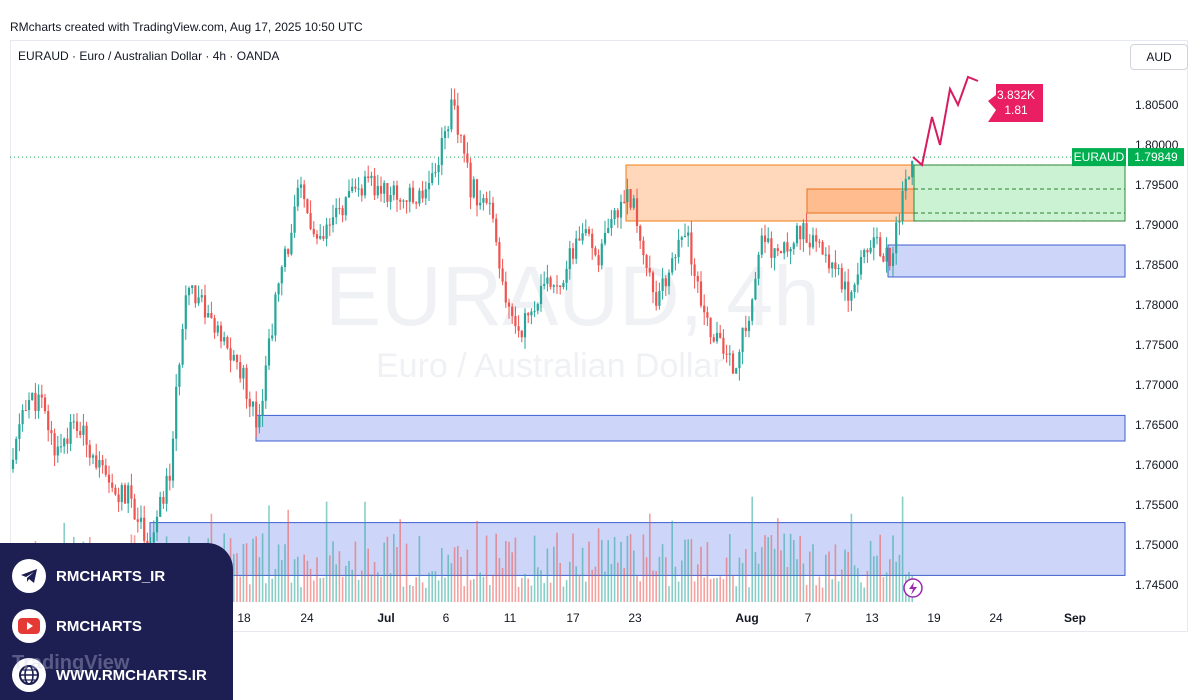  I want to click on price-symbol-tag, so click(1099, 157).